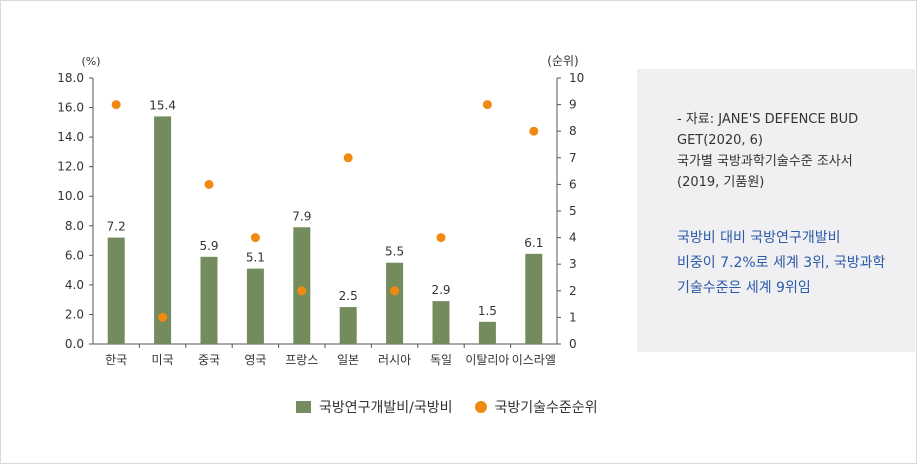  Describe the element at coordinates (487, 311) in the screenshot. I see `bar-value-label: 1.5` at that location.